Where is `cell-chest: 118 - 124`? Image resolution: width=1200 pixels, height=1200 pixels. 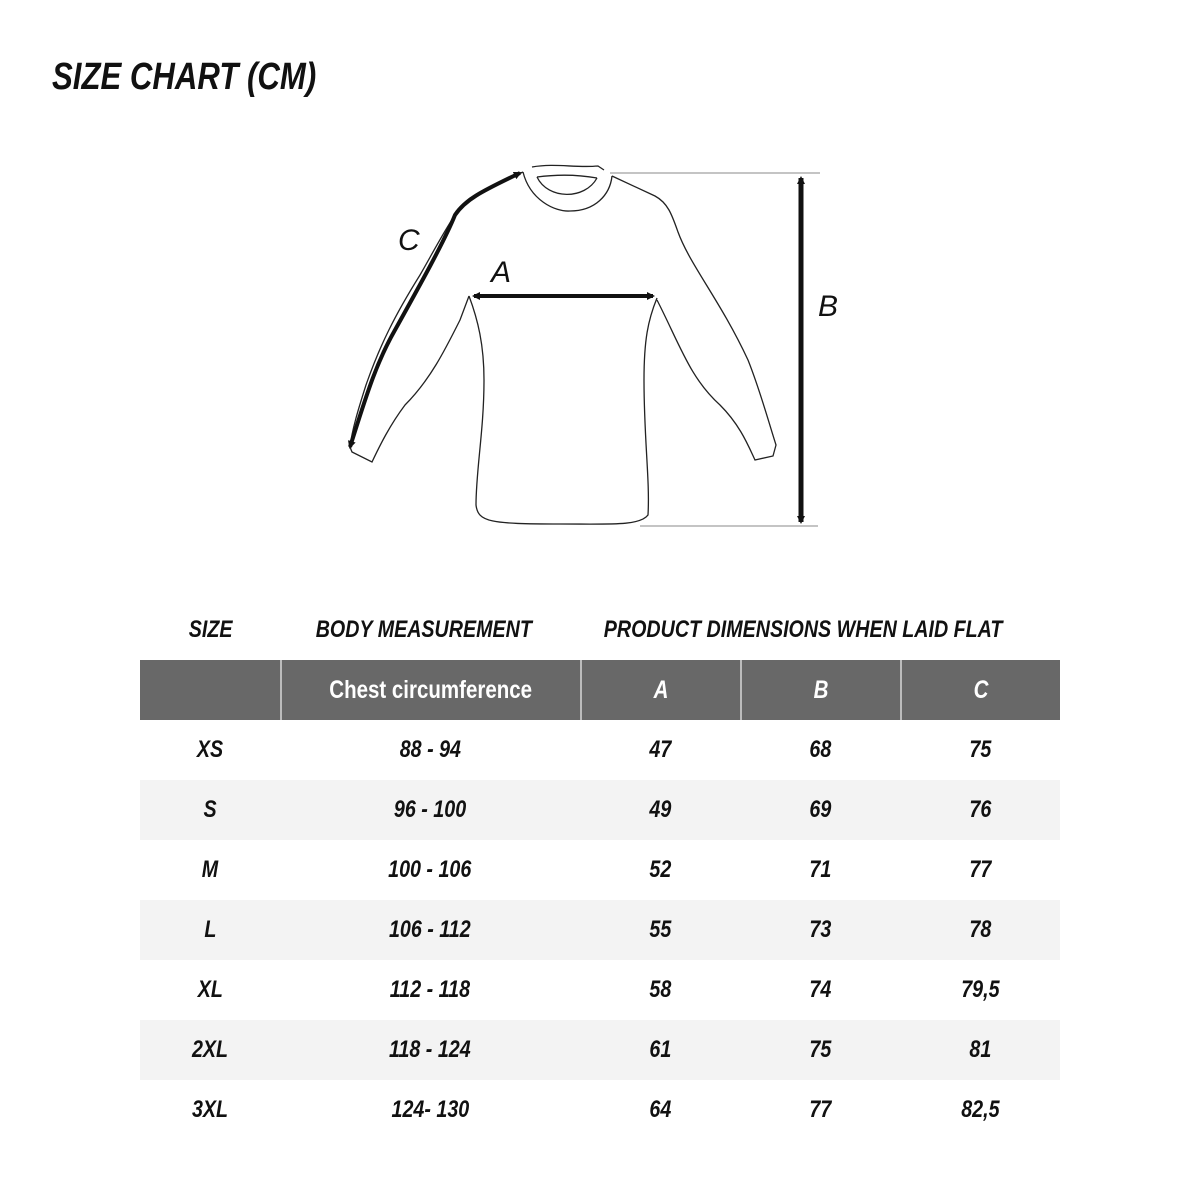
cell-chest: 118 - 124 is located at coordinates (430, 1049).